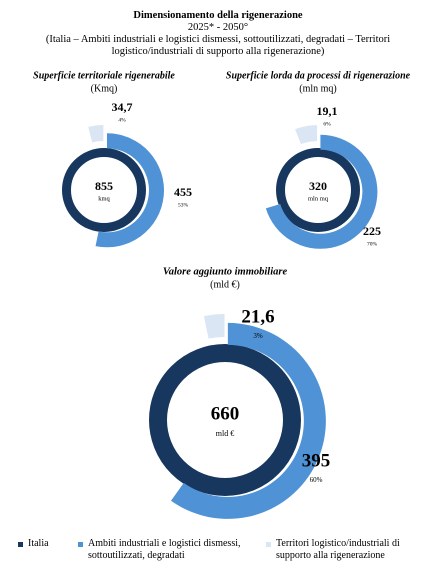 The height and width of the screenshot is (582, 436). Describe the element at coordinates (104, 198) in the screenshot. I see `total-unit: kmq` at that location.